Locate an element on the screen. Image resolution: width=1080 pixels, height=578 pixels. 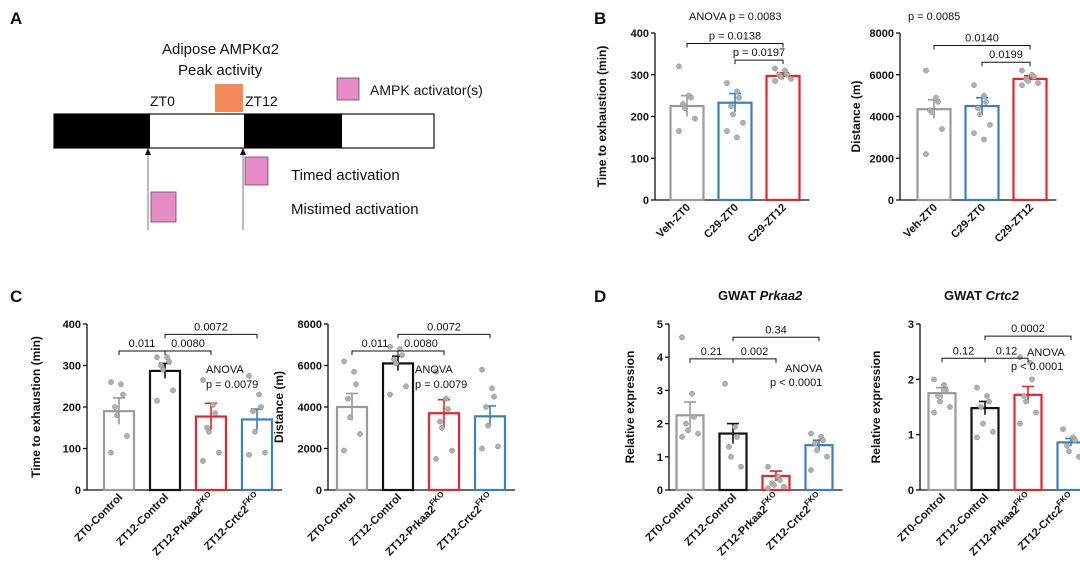
comparison-p-value: 0.011 is located at coordinates (375, 344).